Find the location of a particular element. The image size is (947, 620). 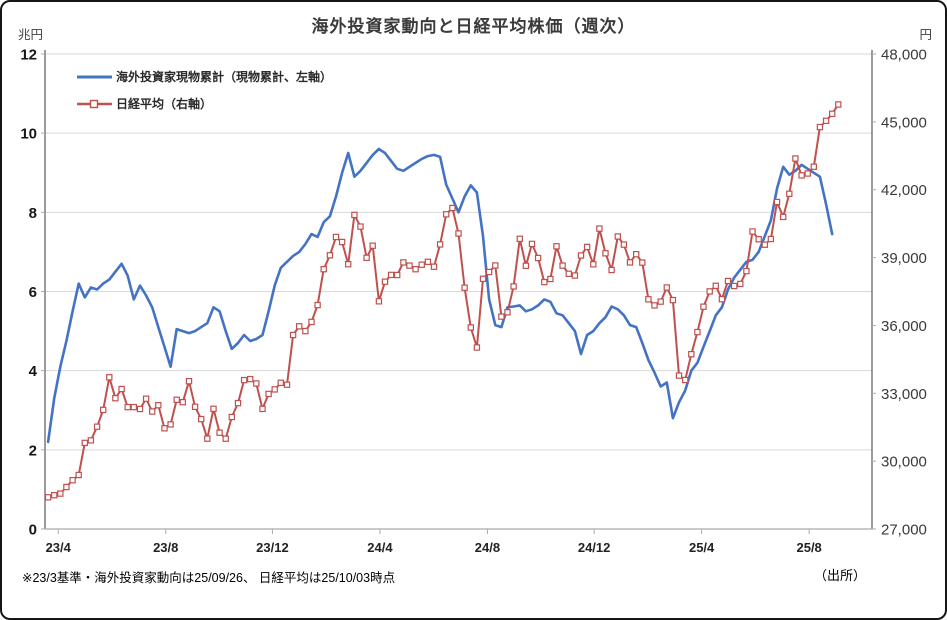

left-axis-tick-label: 4 is located at coordinates (33, 371).